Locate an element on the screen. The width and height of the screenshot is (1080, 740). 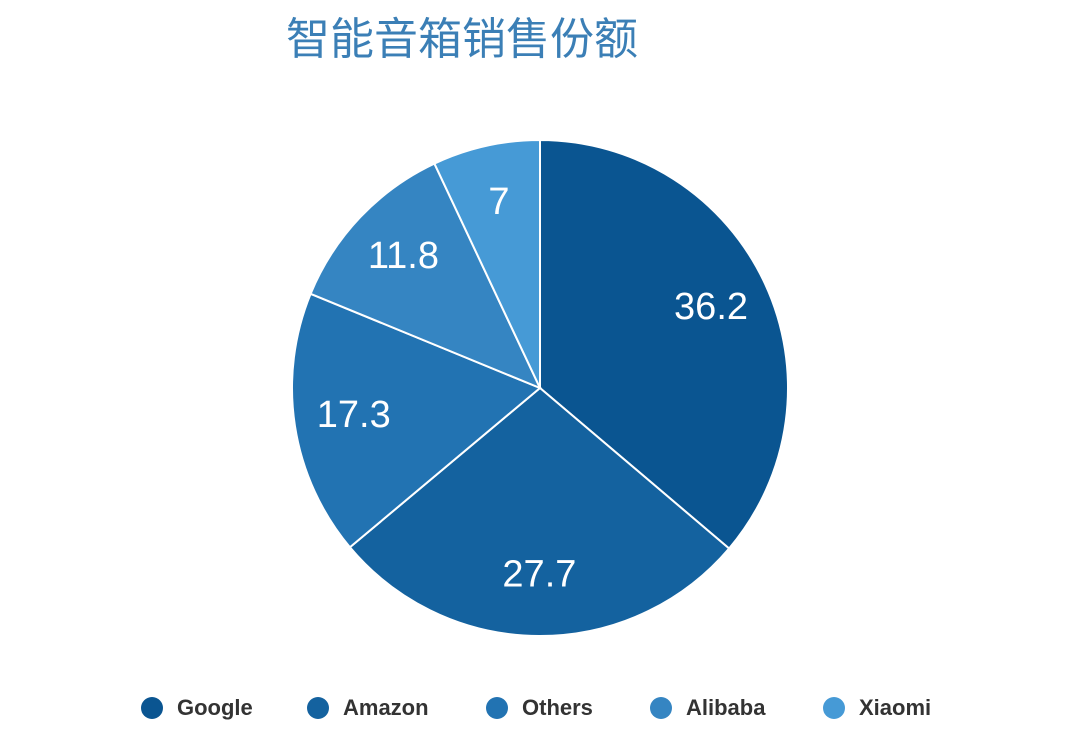
legend-label: Xiaomi is located at coordinates (895, 707).